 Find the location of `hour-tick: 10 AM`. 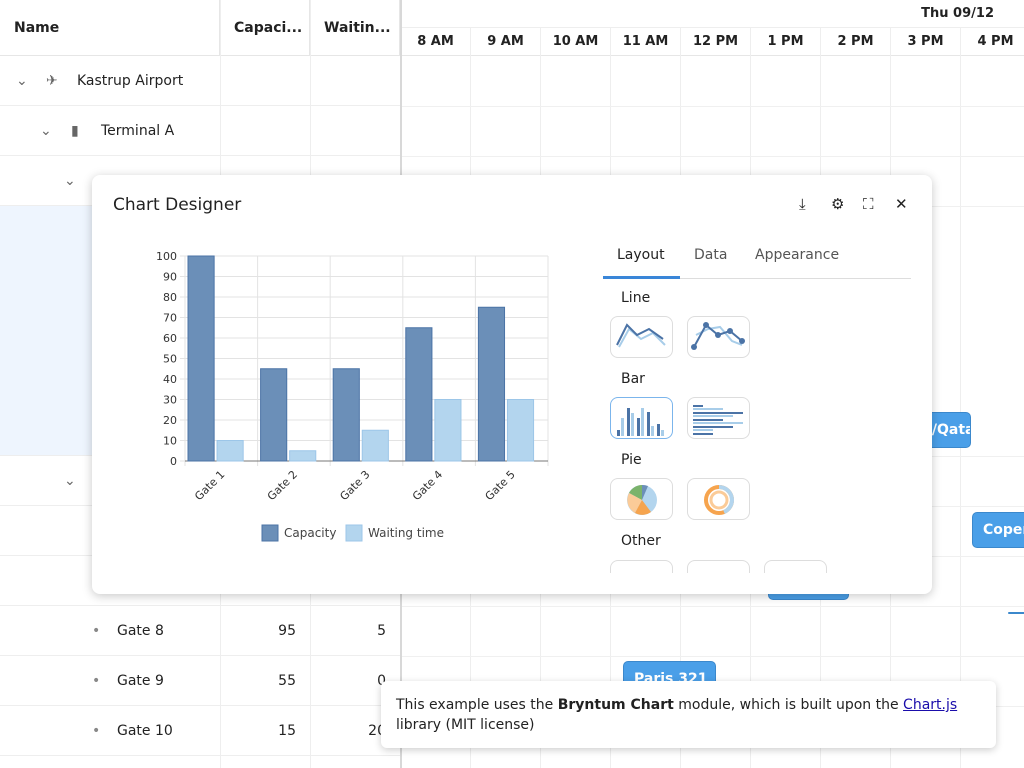

hour-tick: 10 AM is located at coordinates (575, 42).